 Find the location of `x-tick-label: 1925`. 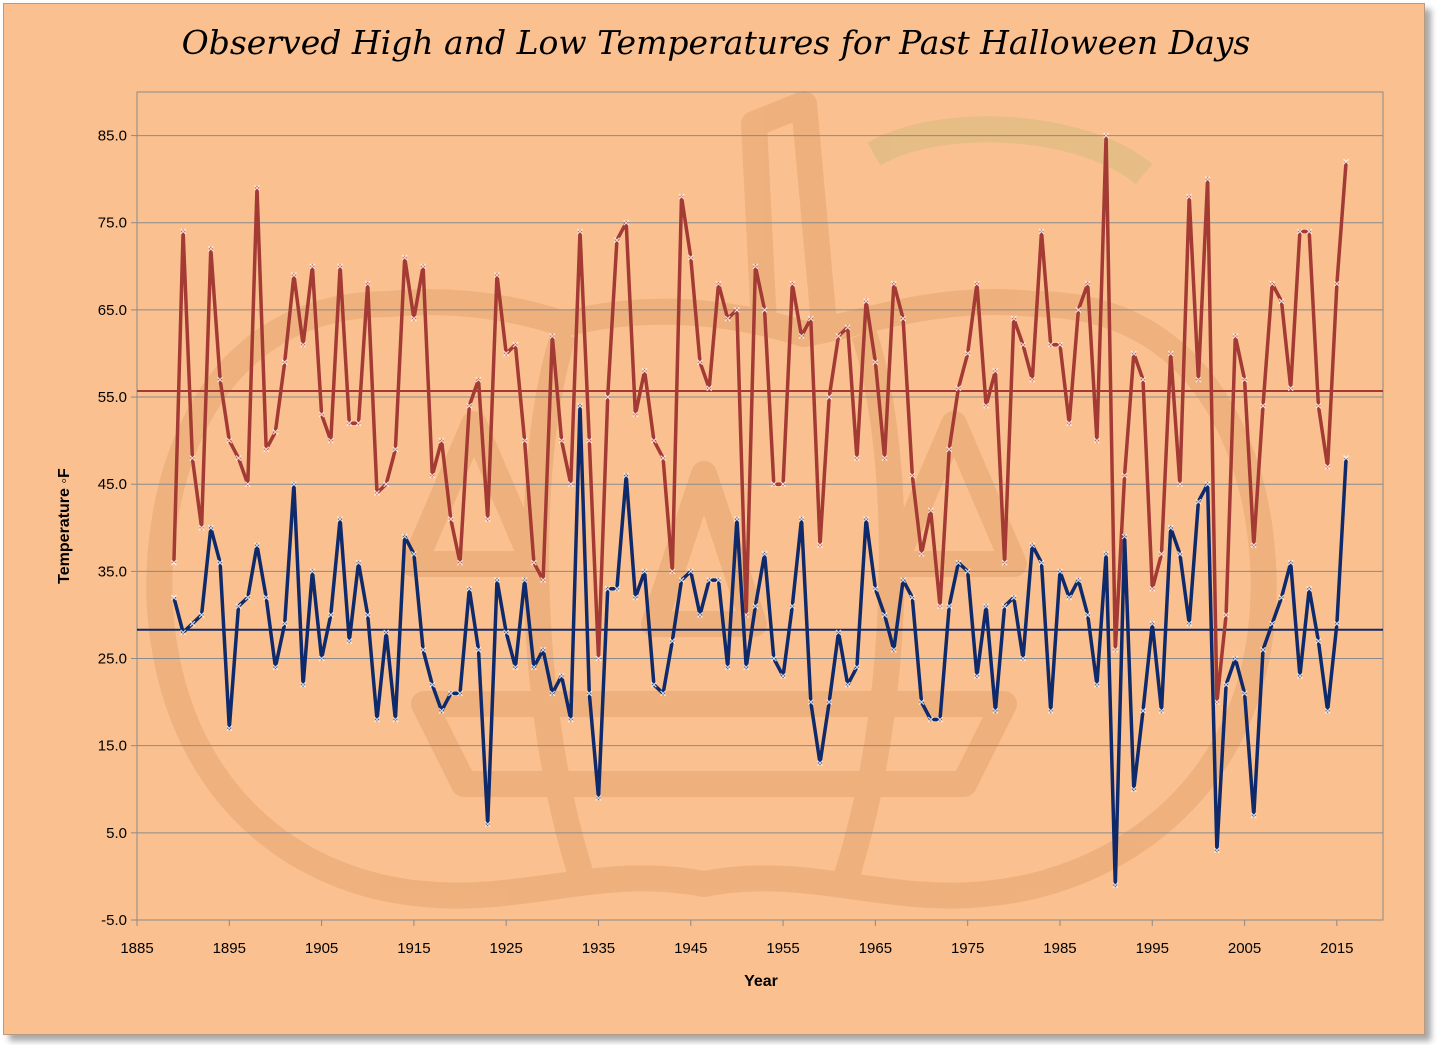

x-tick-label: 1925 is located at coordinates (505, 948).